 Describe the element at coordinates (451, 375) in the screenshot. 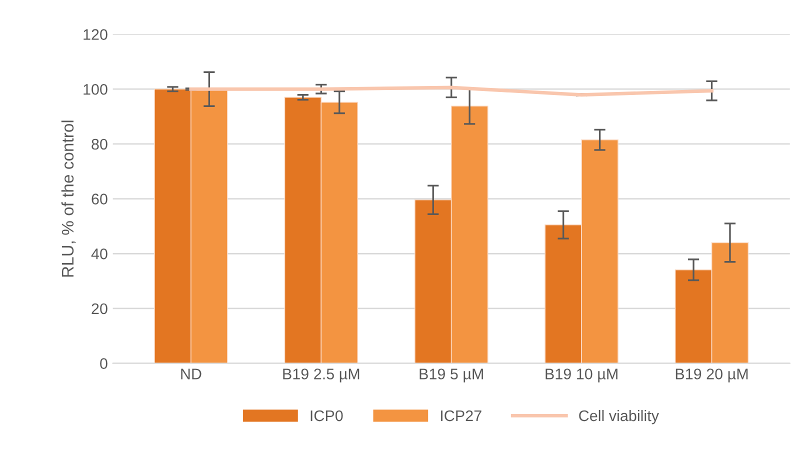

I see `x-tick-label: B19 5 µM` at that location.